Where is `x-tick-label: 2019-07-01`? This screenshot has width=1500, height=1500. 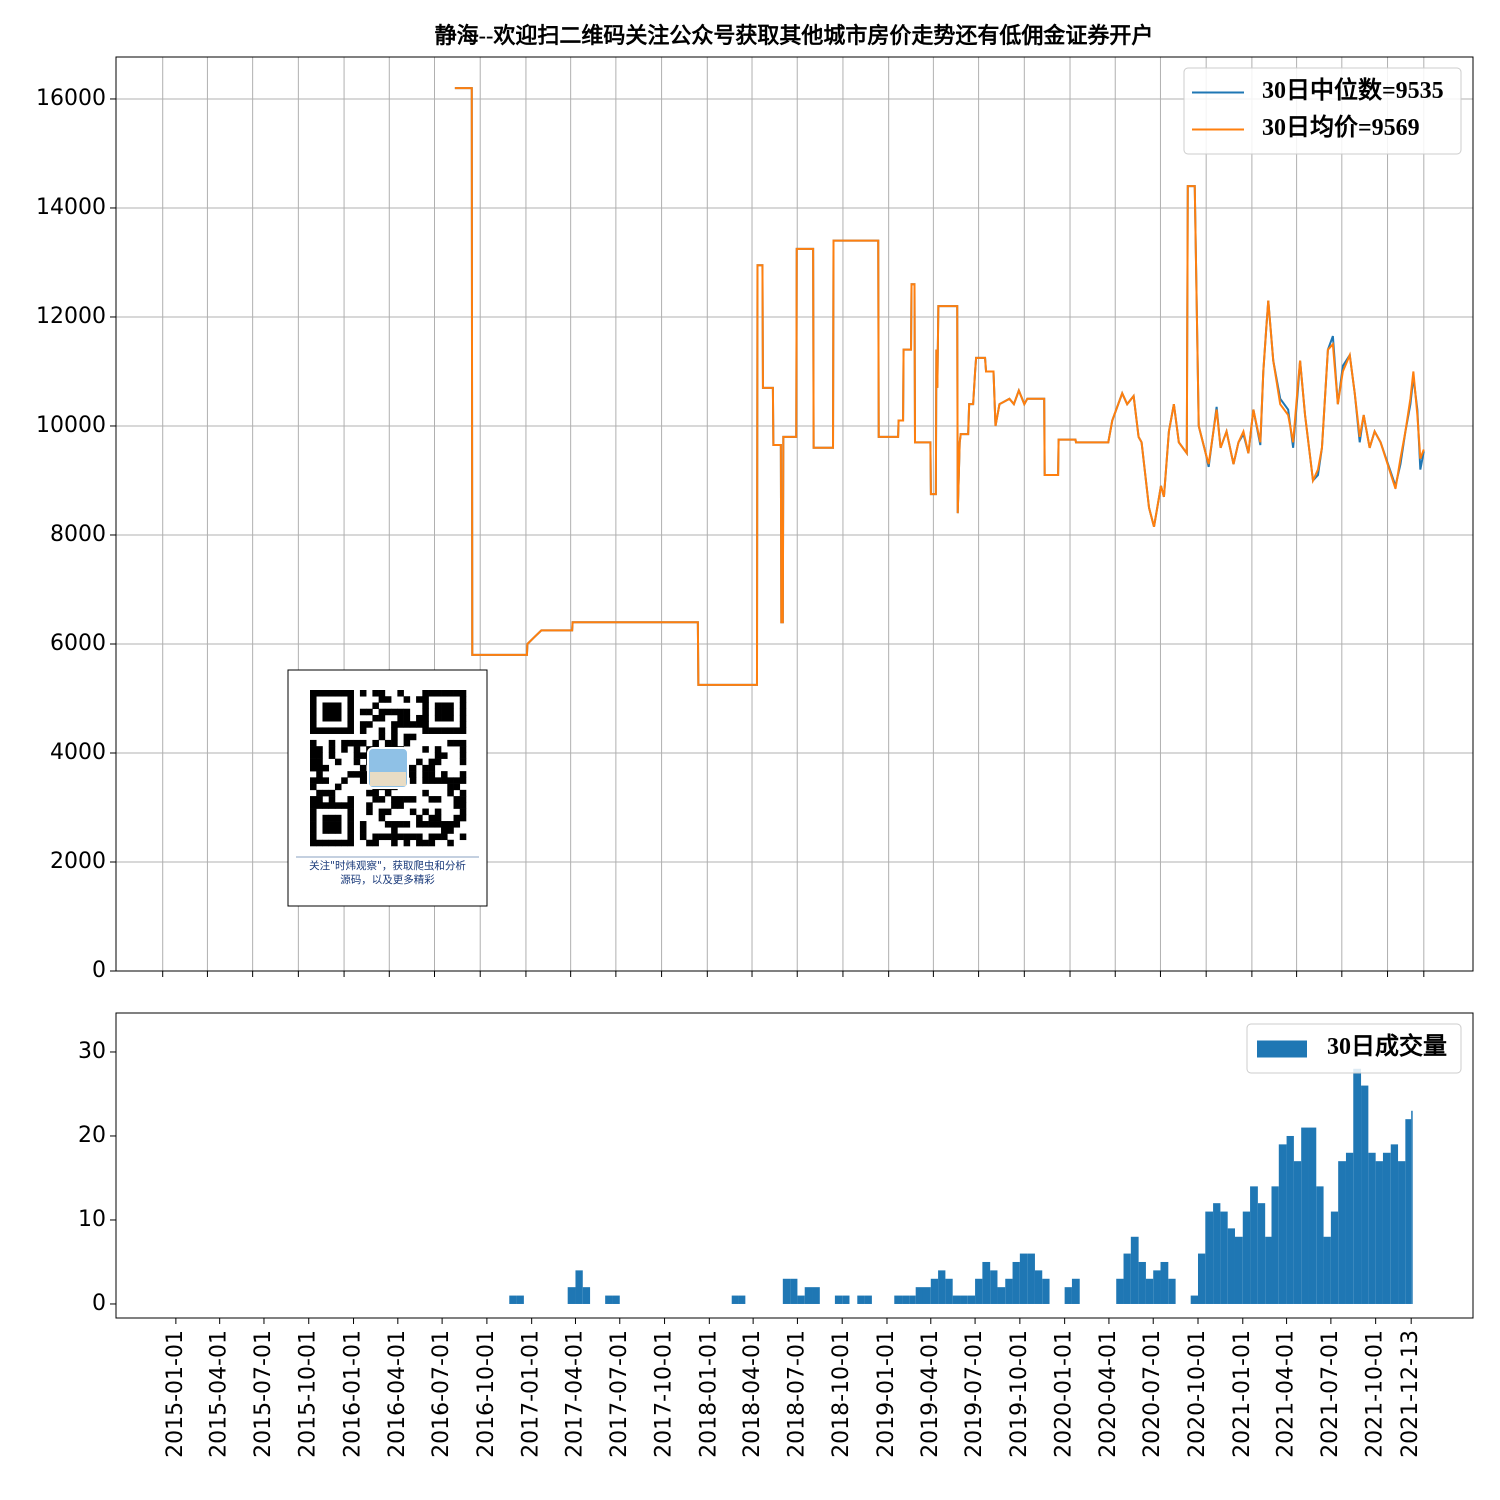
x-tick-label: 2019-07-01 is located at coordinates (974, 1394).